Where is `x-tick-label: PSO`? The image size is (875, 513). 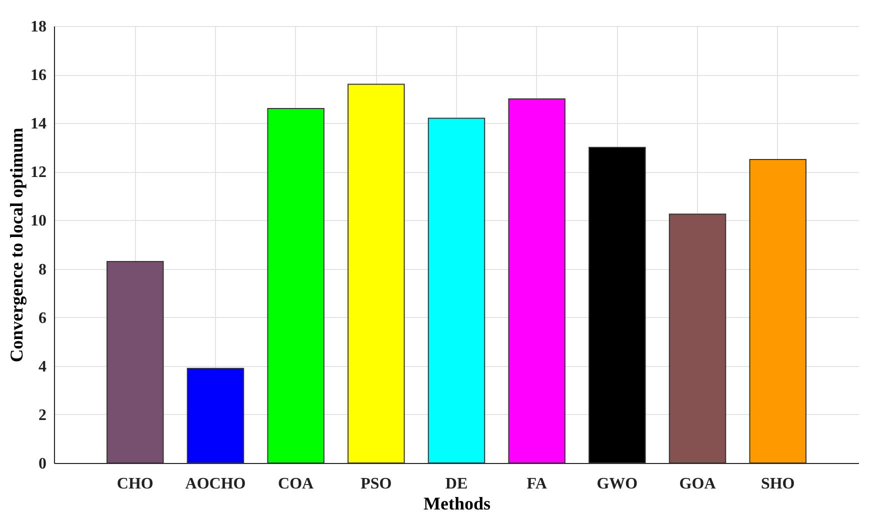
x-tick-label: PSO is located at coordinates (376, 484).